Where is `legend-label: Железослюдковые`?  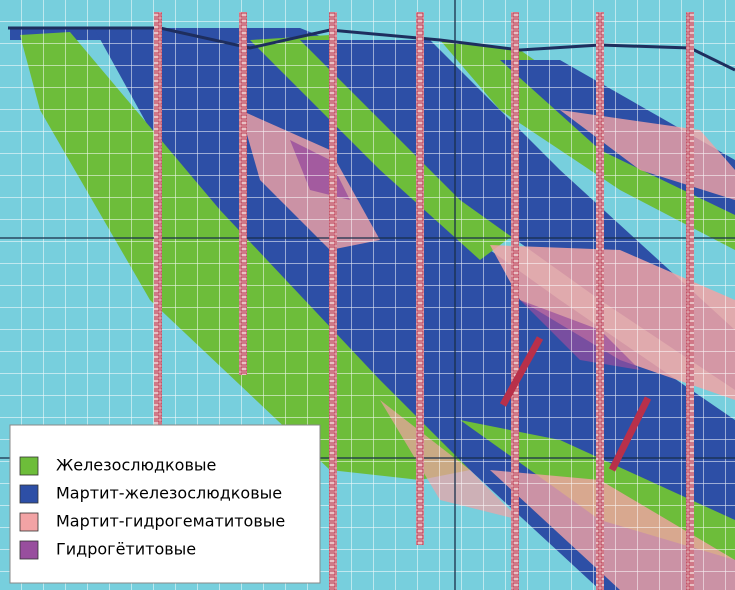
legend-label: Железослюдковые is located at coordinates (136, 465).